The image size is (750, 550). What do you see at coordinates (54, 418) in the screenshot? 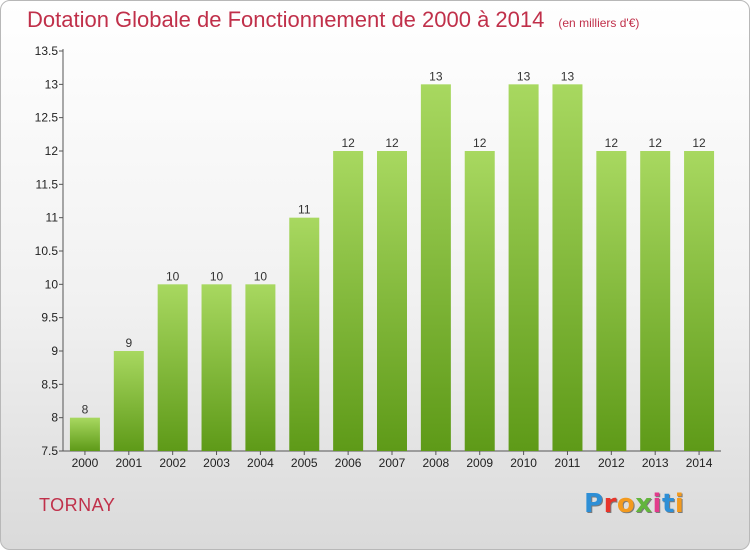
I see `y-tick-label: 8` at bounding box center [54, 418].